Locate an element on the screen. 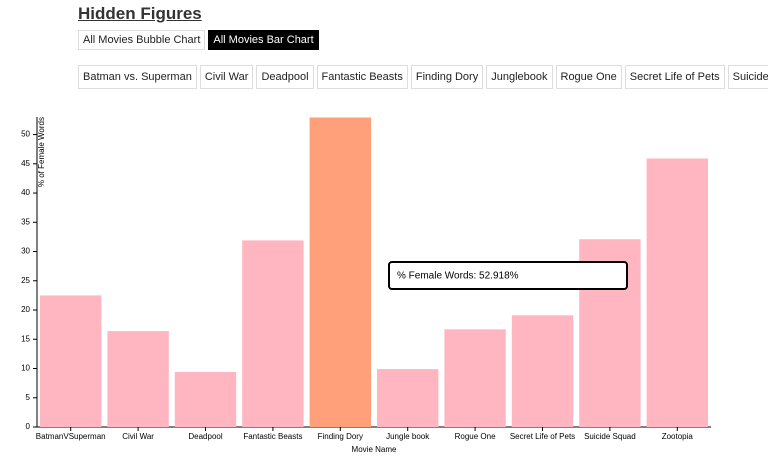 The image size is (768, 466). y-tick-label: 50 is located at coordinates (25, 134).